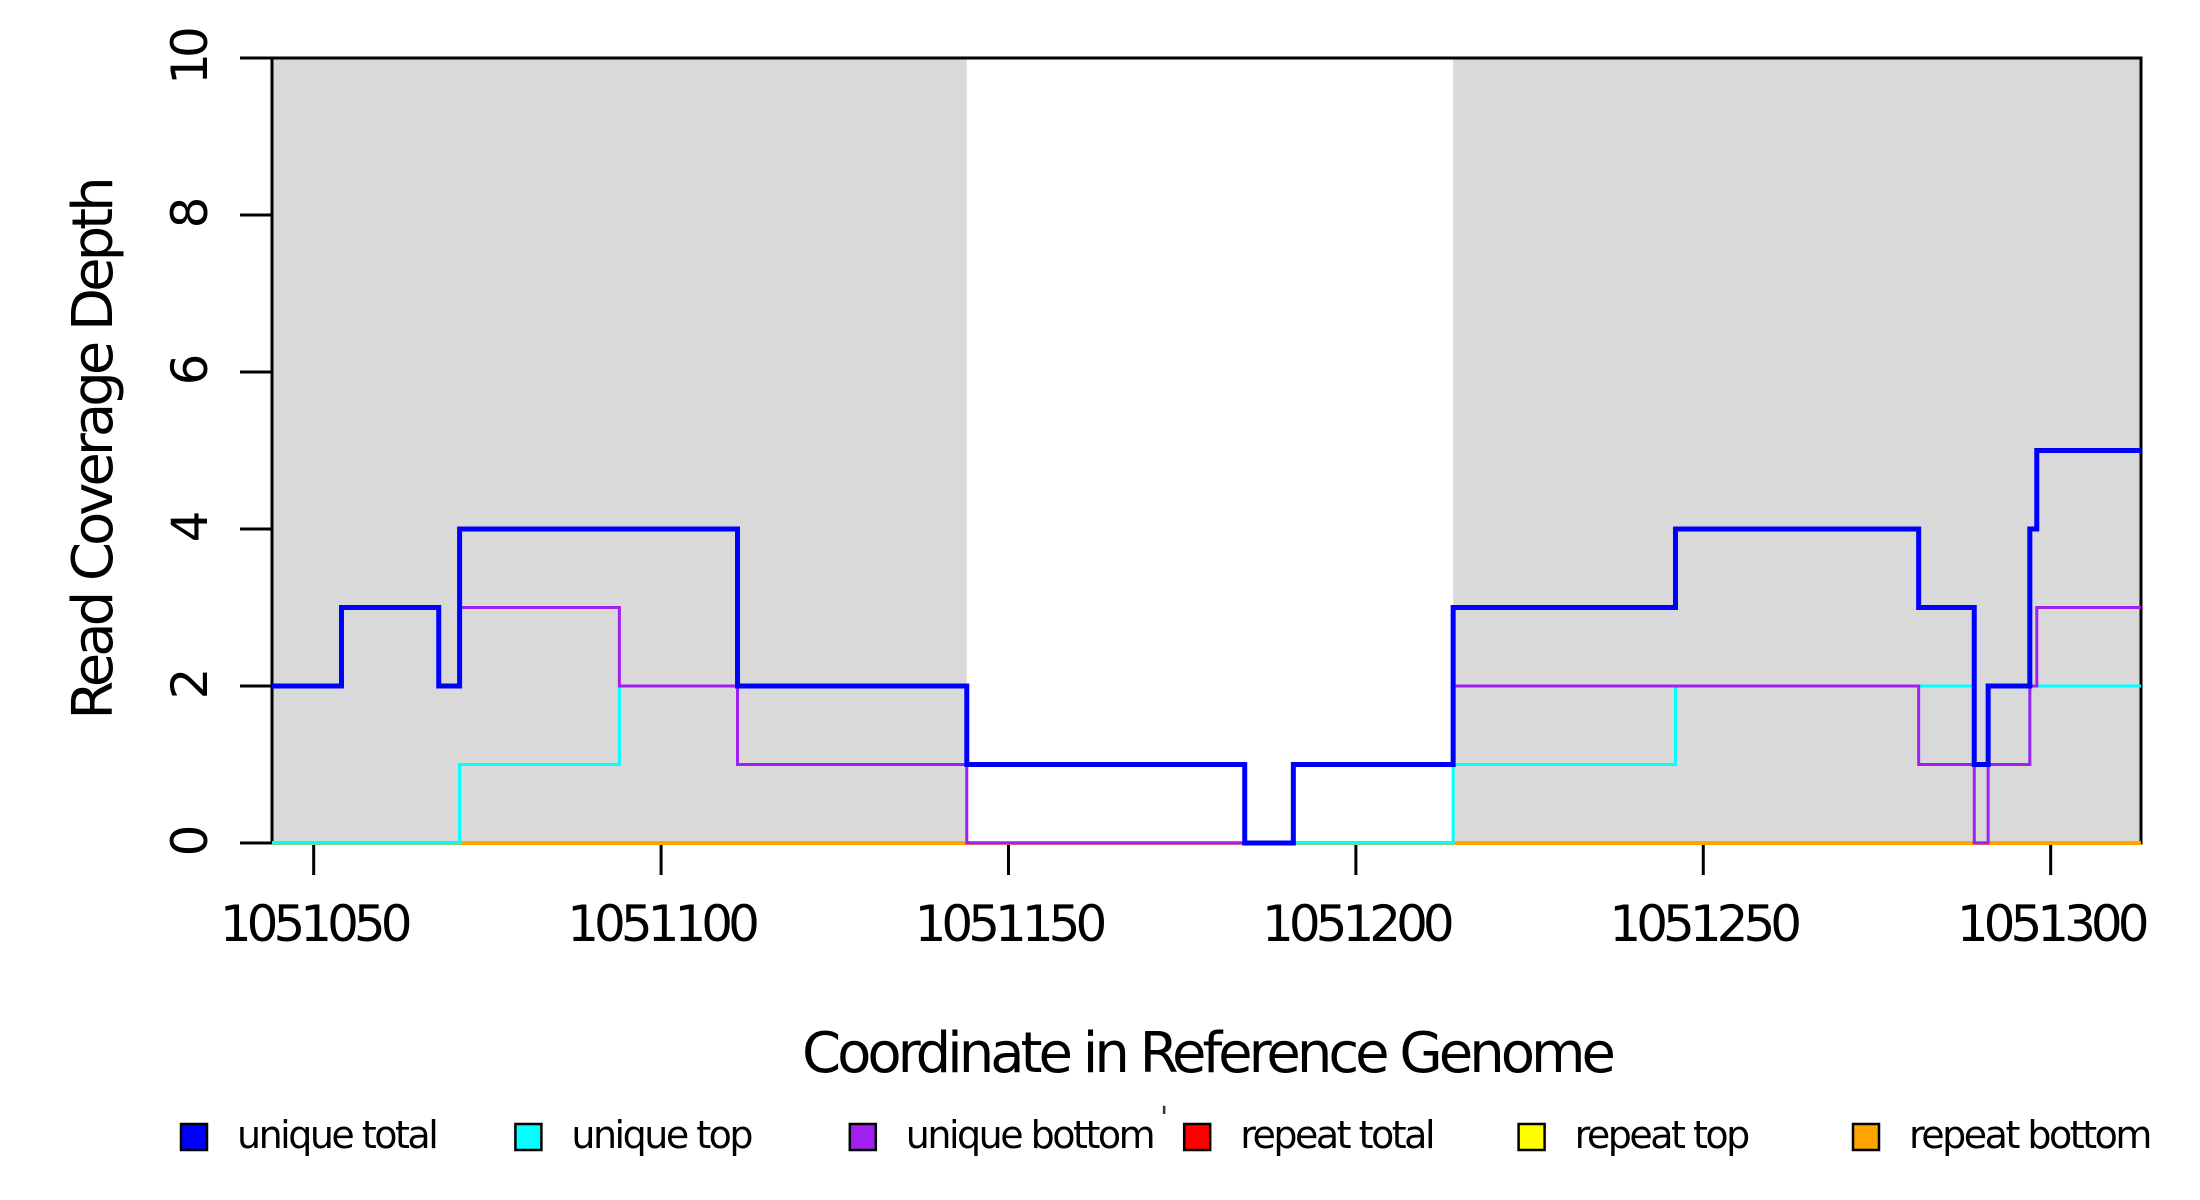 The height and width of the screenshot is (1200, 2200). I want to click on legend-item-repeat-top: repeat top, so click(1634, 1135).